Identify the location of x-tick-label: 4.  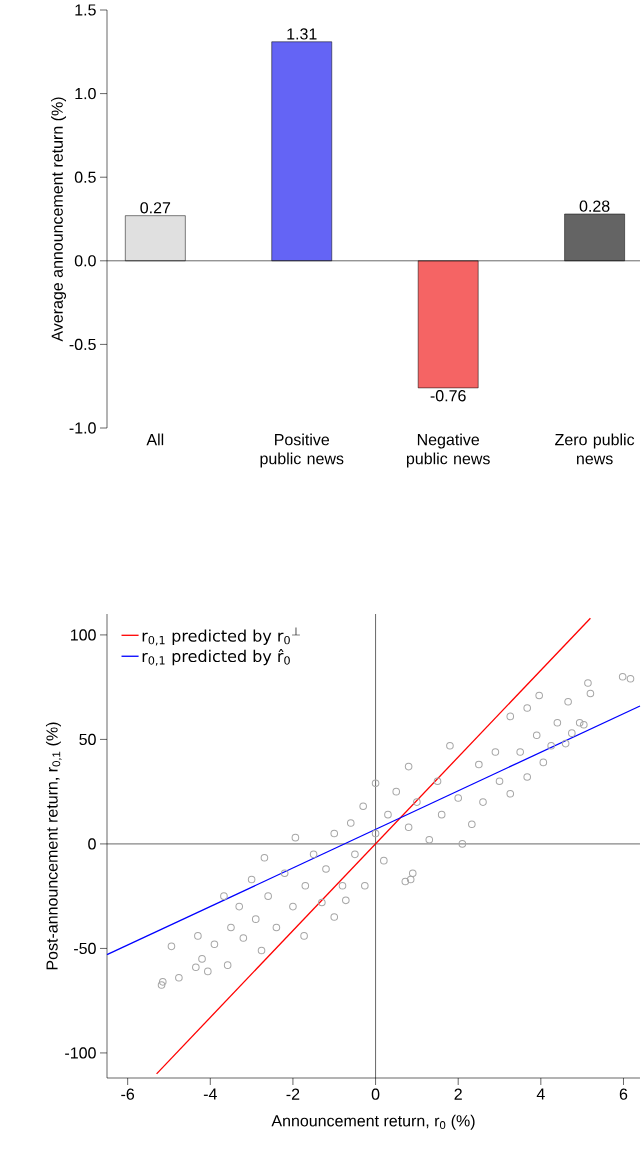
(540, 1094).